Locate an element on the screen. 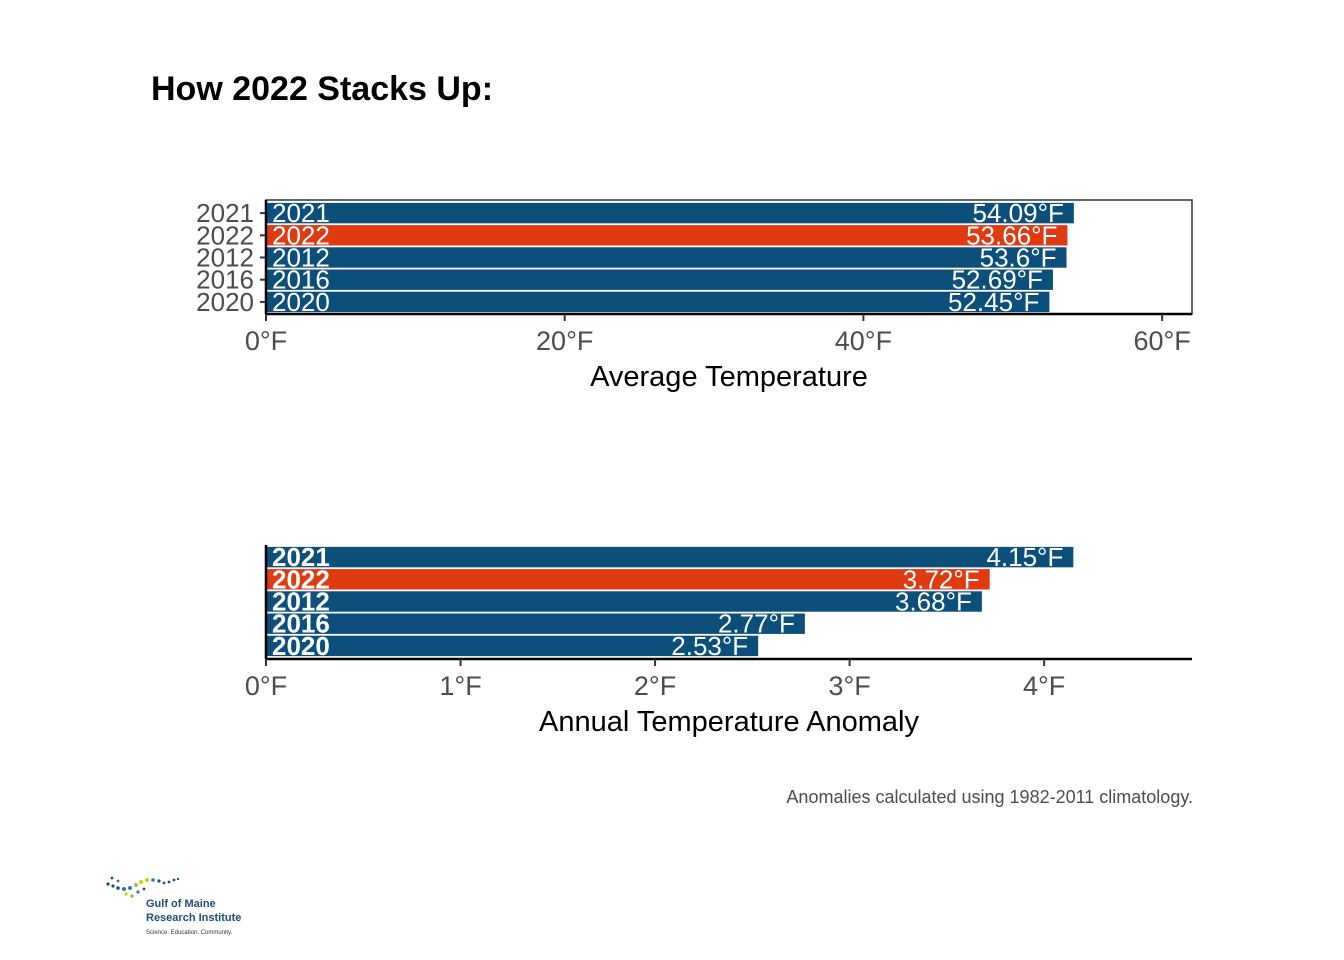  value-label-2020: 52.45°F is located at coordinates (993, 302).